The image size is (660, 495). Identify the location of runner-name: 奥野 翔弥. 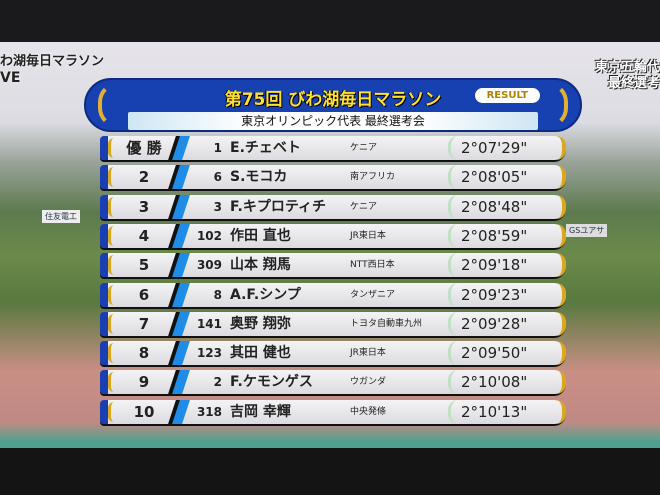
(260, 323).